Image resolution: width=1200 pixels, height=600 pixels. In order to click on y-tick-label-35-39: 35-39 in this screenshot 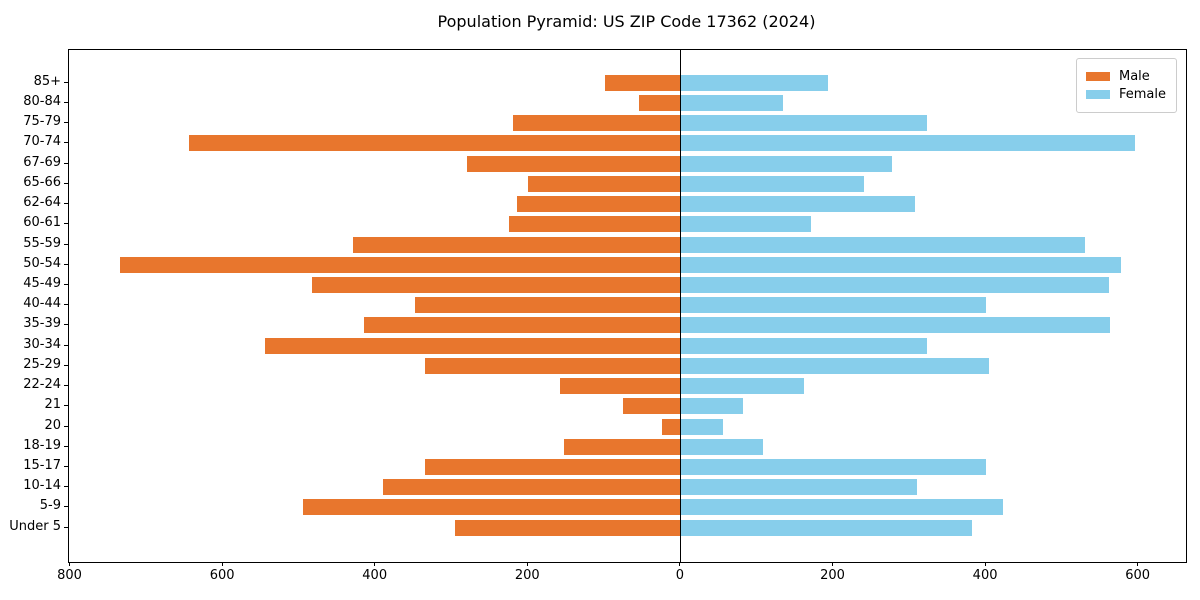, I will do `click(42, 324)`.